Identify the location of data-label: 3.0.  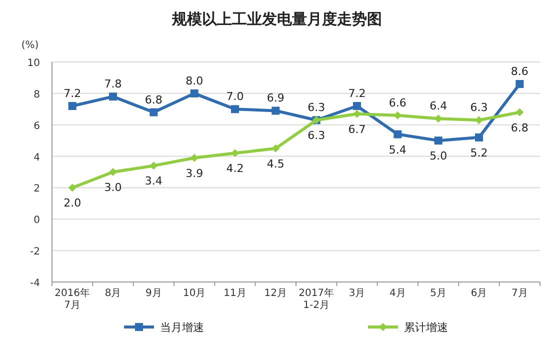
(113, 187).